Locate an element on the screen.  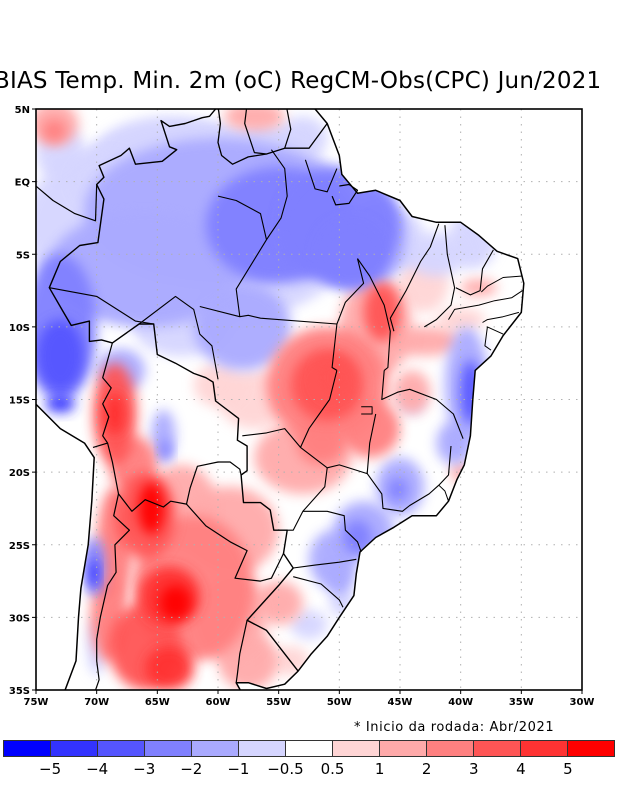
state-ms-mt is located at coordinates (271, 438).